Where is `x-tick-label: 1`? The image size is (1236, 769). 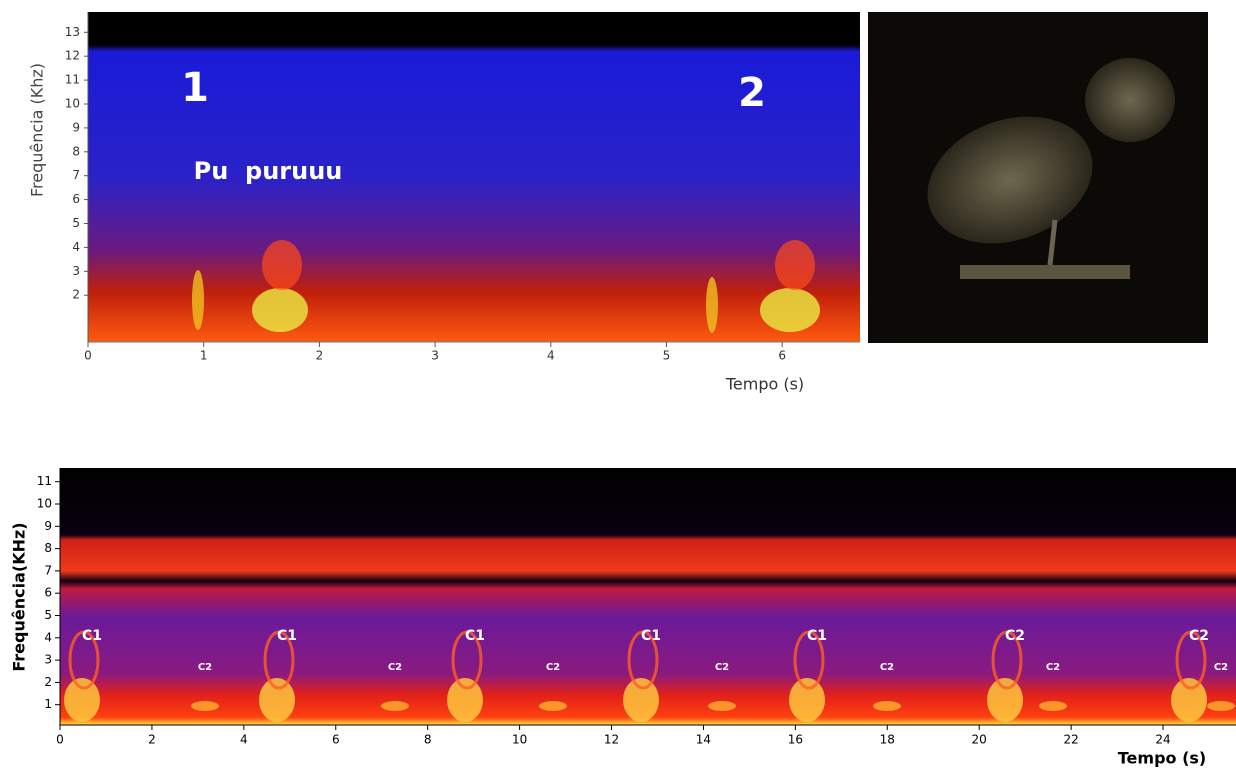
x-tick-label: 1 is located at coordinates (204, 356).